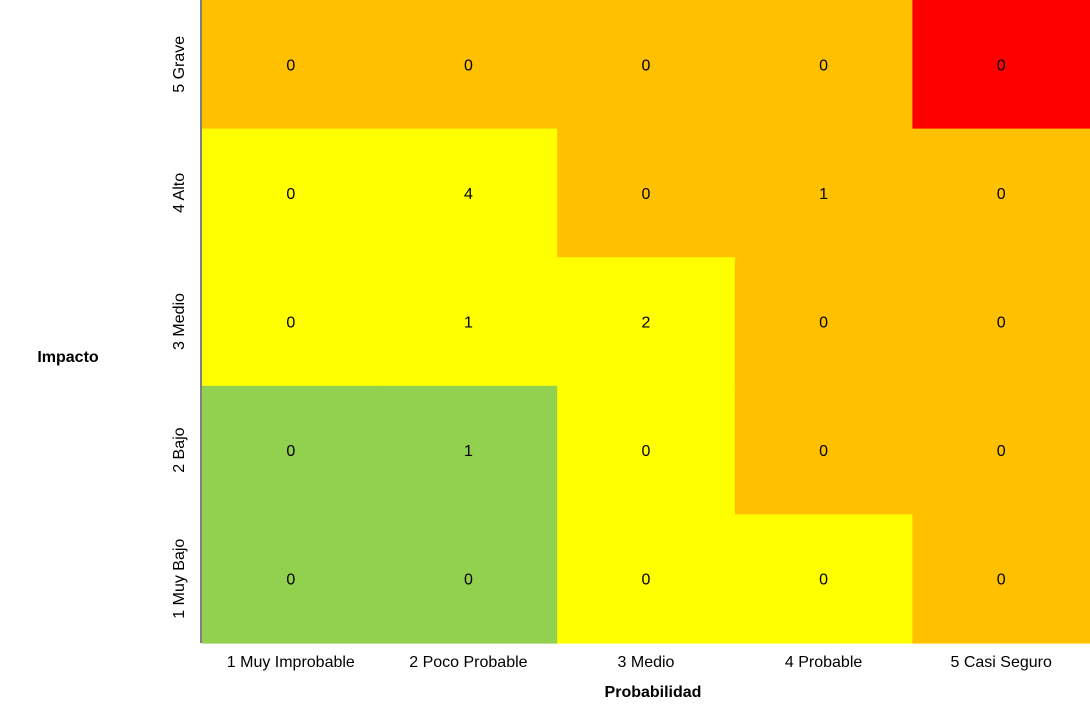 The width and height of the screenshot is (1090, 709). I want to click on y-tick-label: 5 Grave, so click(179, 64).